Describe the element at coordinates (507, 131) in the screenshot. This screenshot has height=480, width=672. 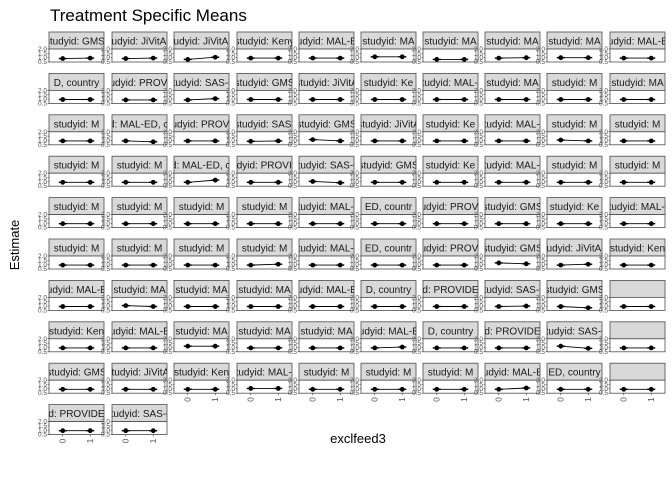
I see `facet-panel: studyid: MAL-E0.51.01.52.0` at that location.